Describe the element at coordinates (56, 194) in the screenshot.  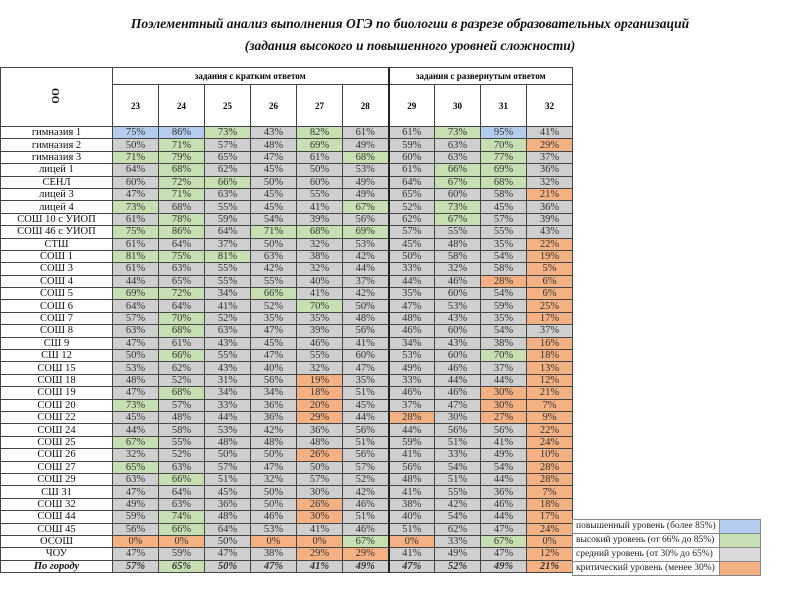
I see `org-name: лицей 3` at that location.